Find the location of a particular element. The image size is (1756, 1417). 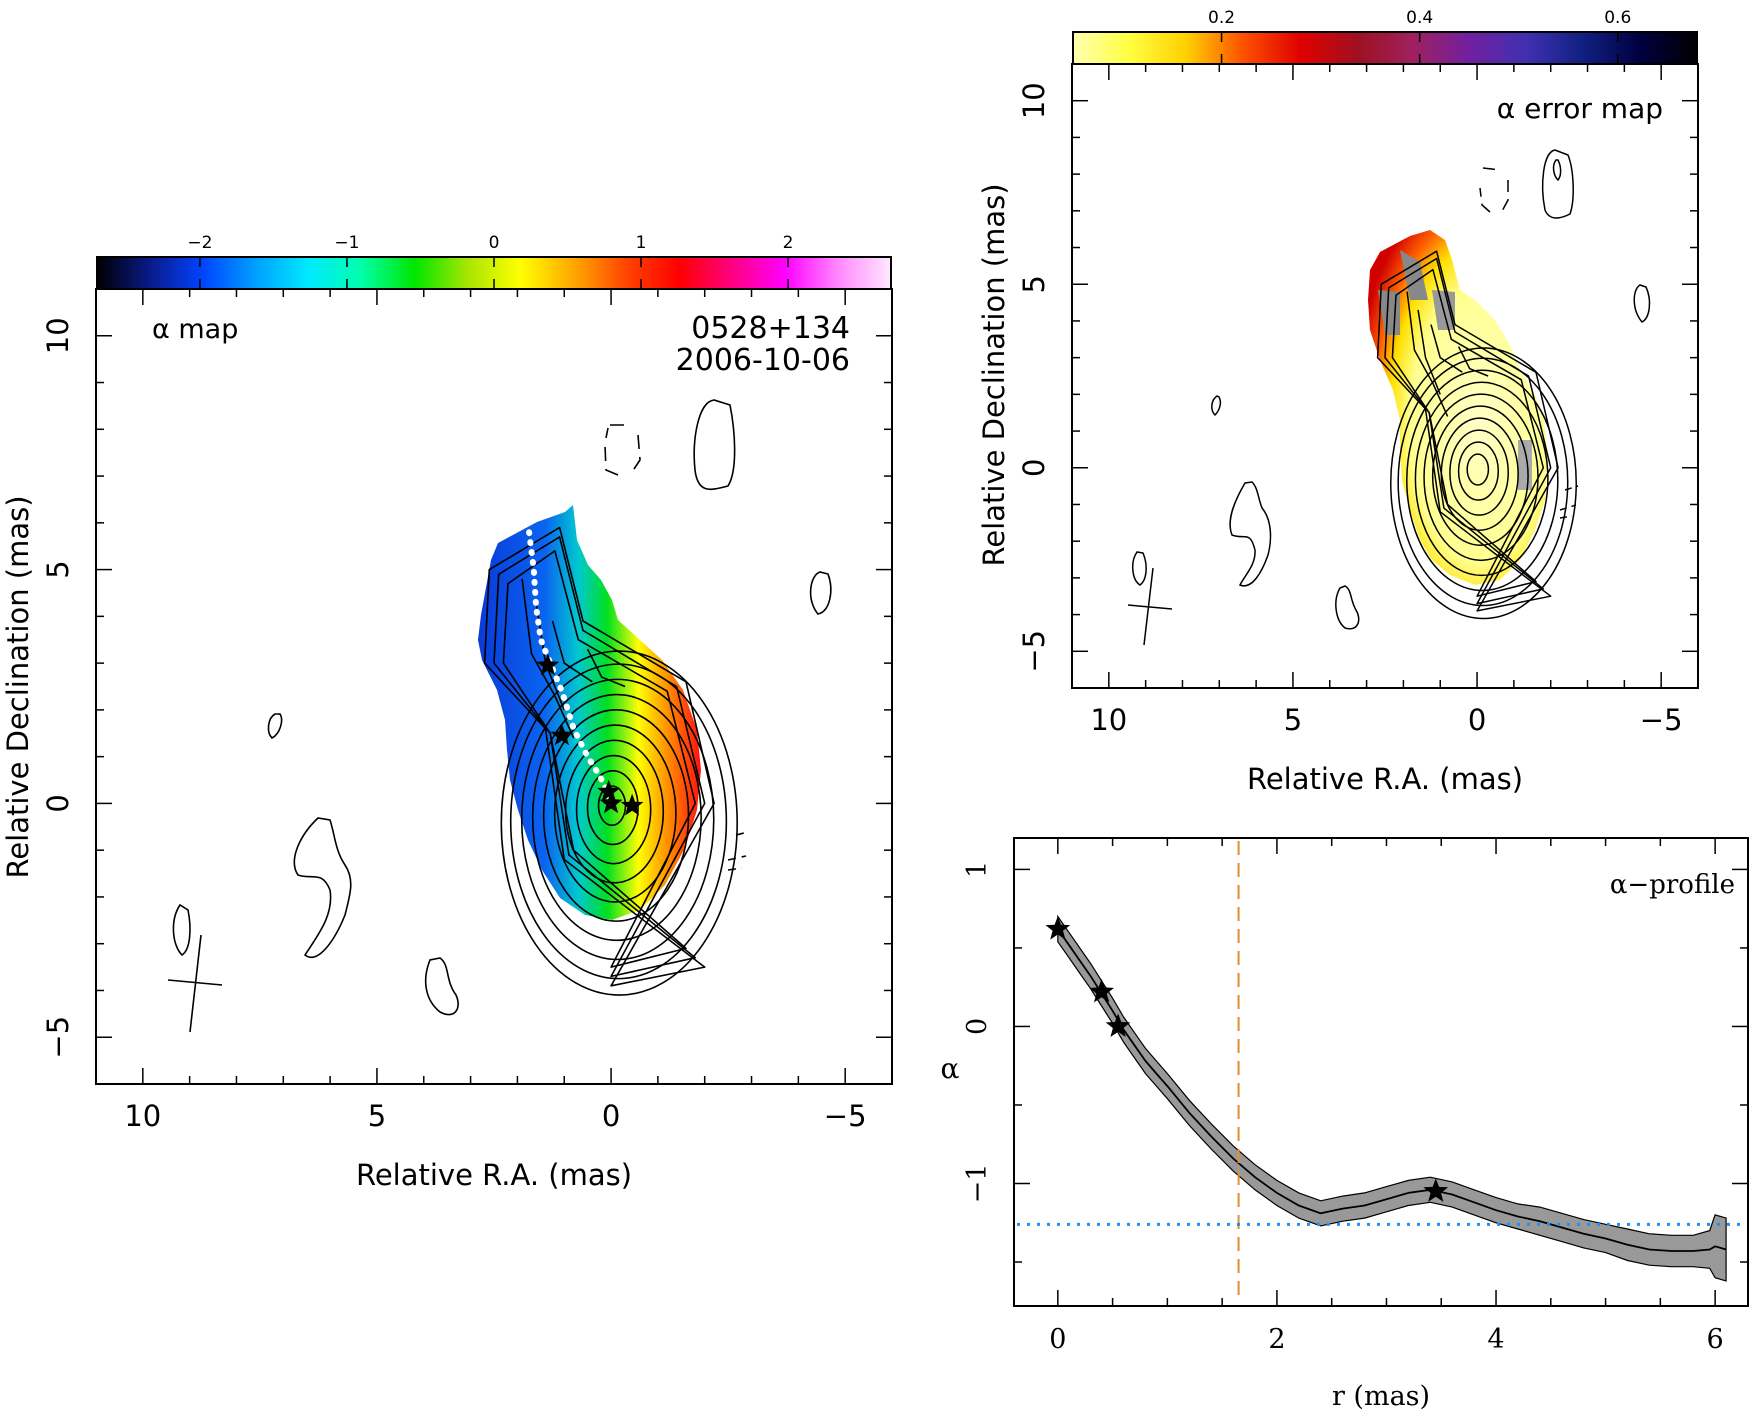

error-map-beam is located at coordinates (1150, 606).